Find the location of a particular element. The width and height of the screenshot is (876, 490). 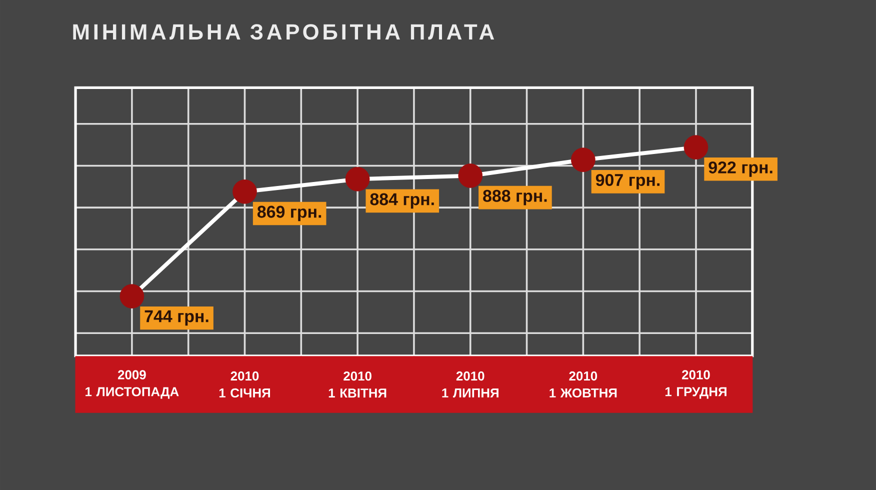

data-label: 907 грн. is located at coordinates (628, 182).